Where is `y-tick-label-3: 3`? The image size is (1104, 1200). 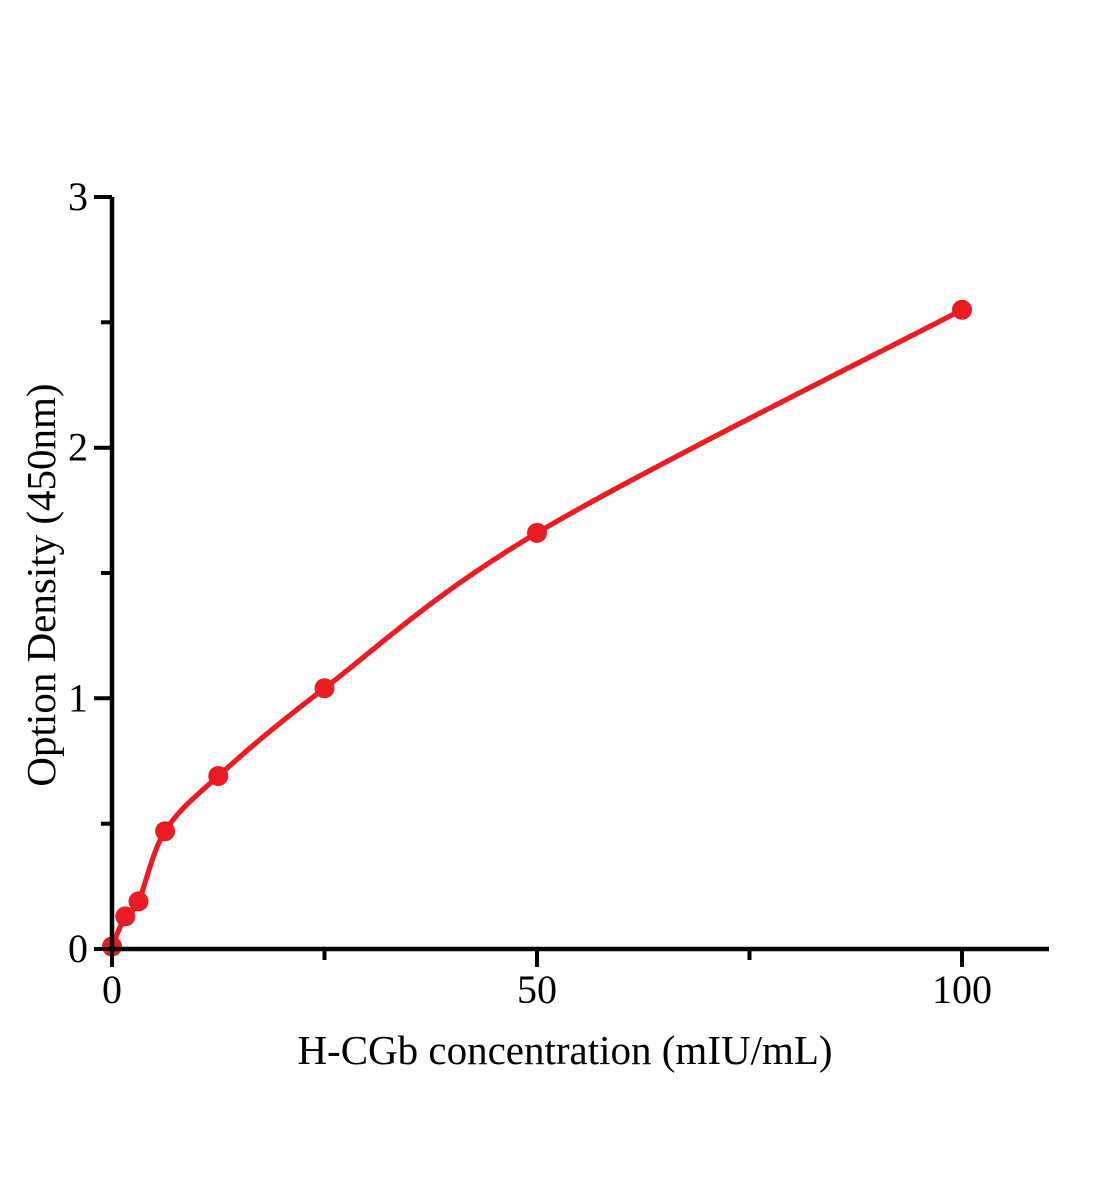
y-tick-label-3: 3 is located at coordinates (78, 196).